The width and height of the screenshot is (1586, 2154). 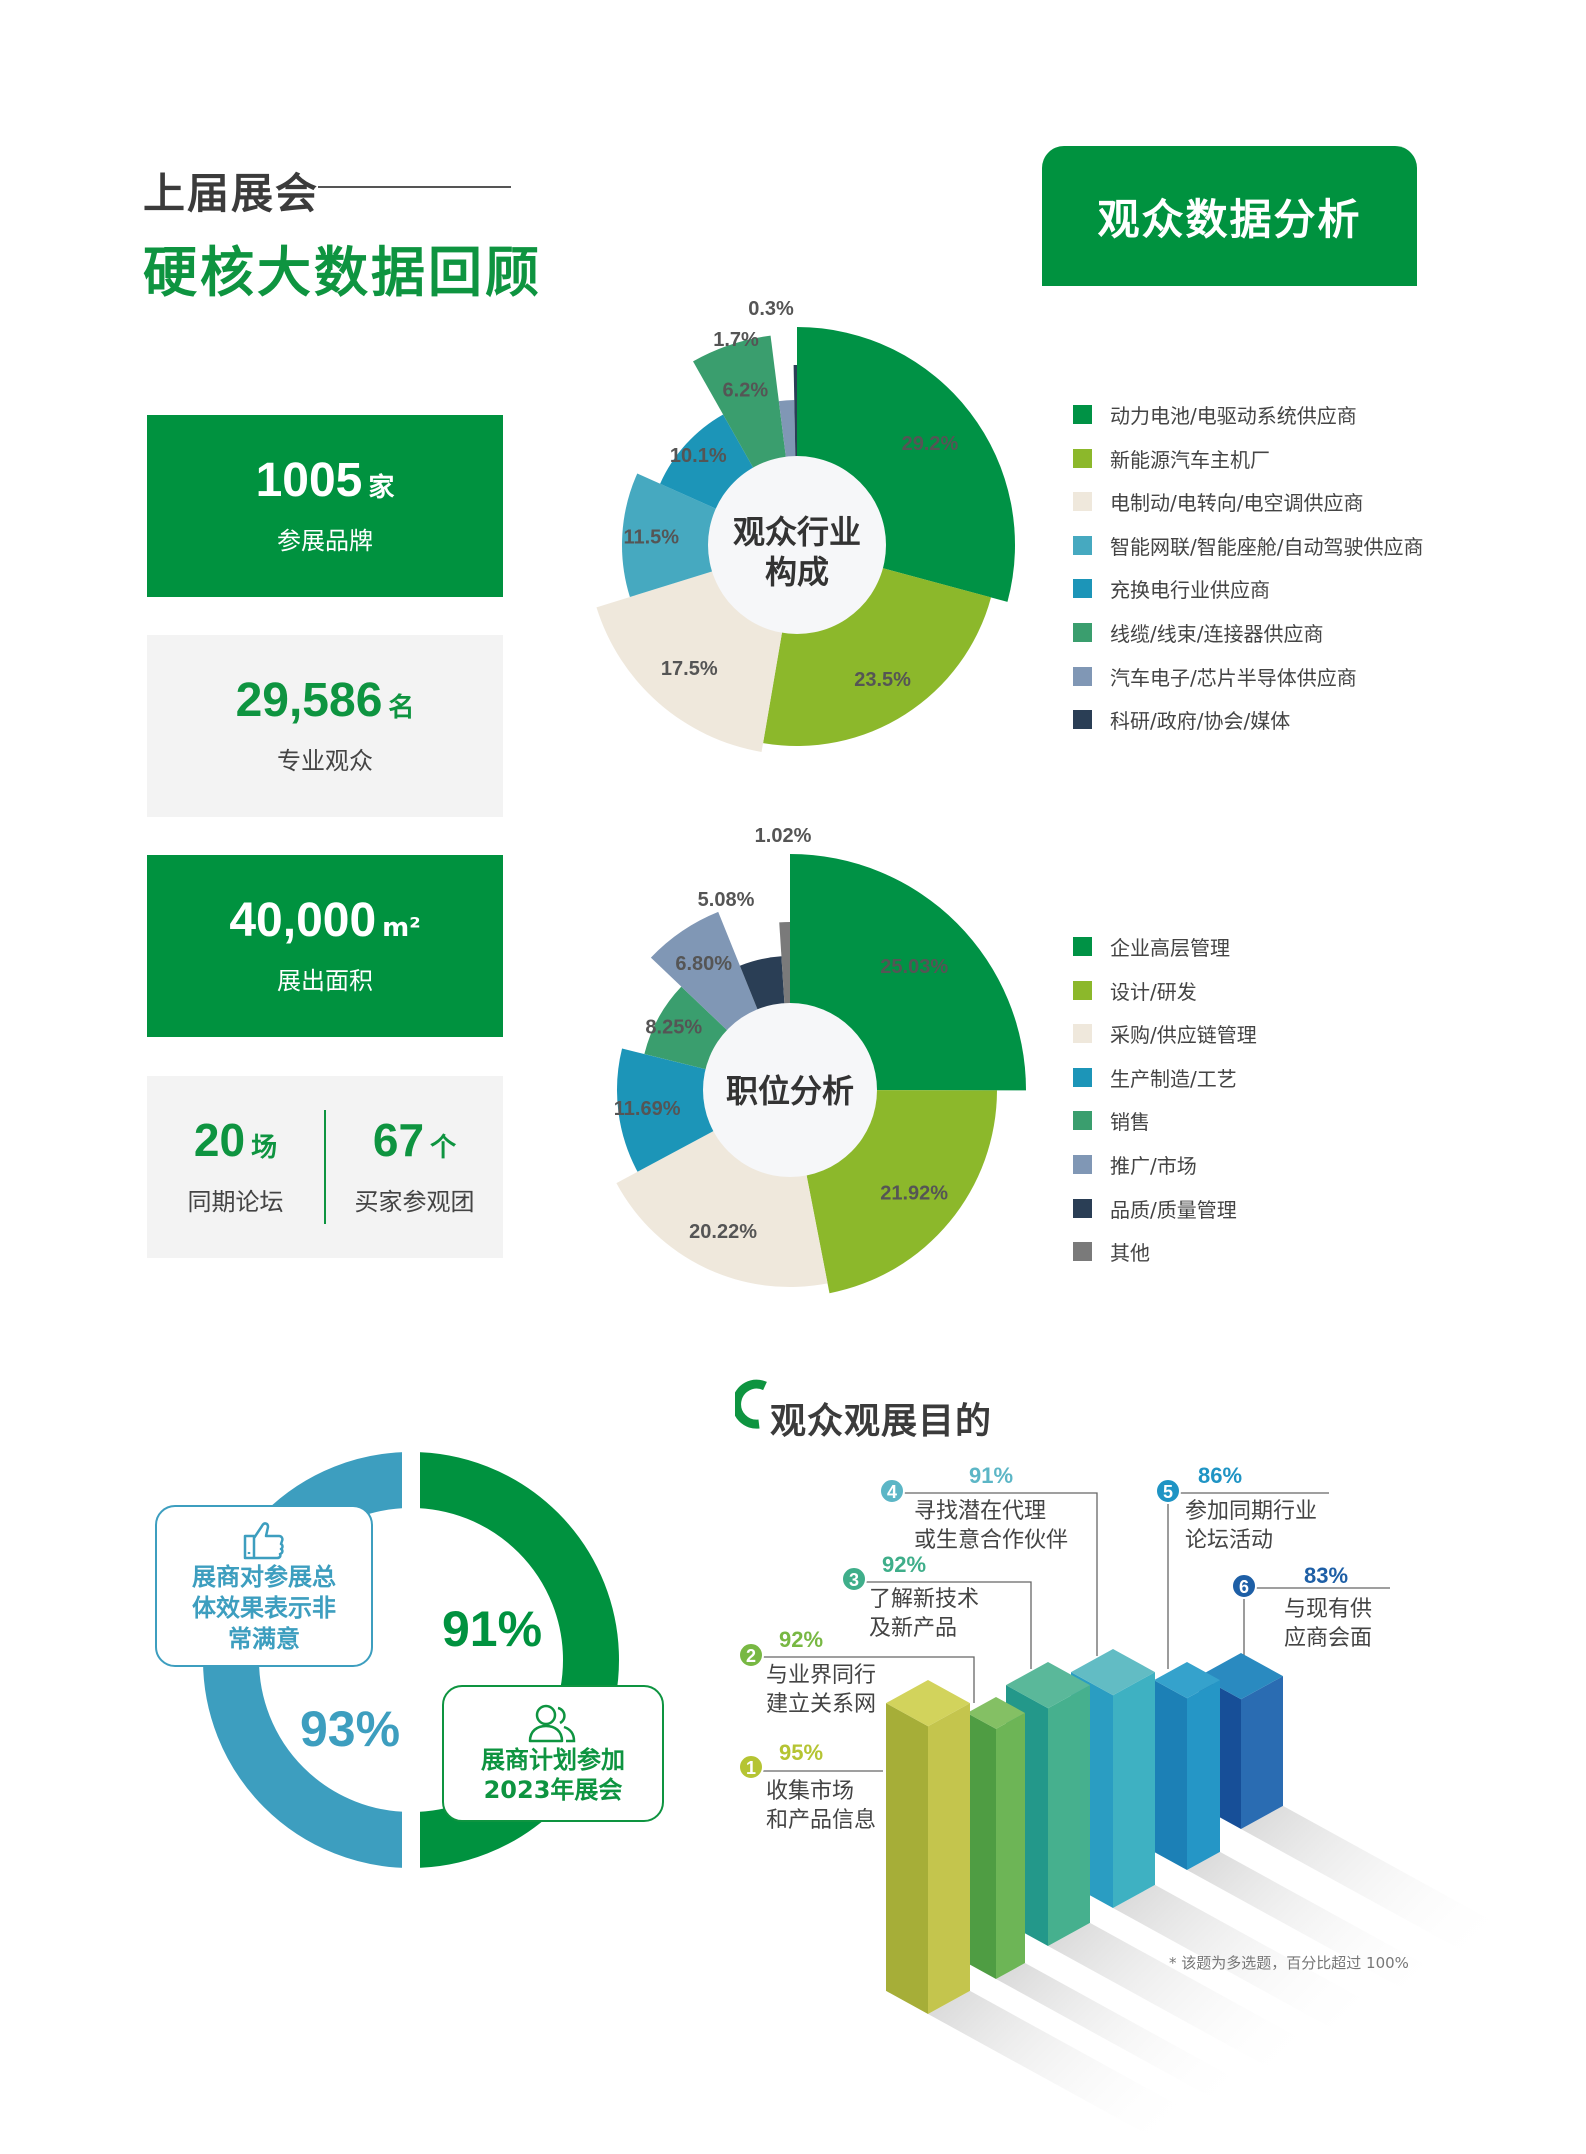 I want to click on stat-label: 买家参观团, so click(x=414, y=1202).